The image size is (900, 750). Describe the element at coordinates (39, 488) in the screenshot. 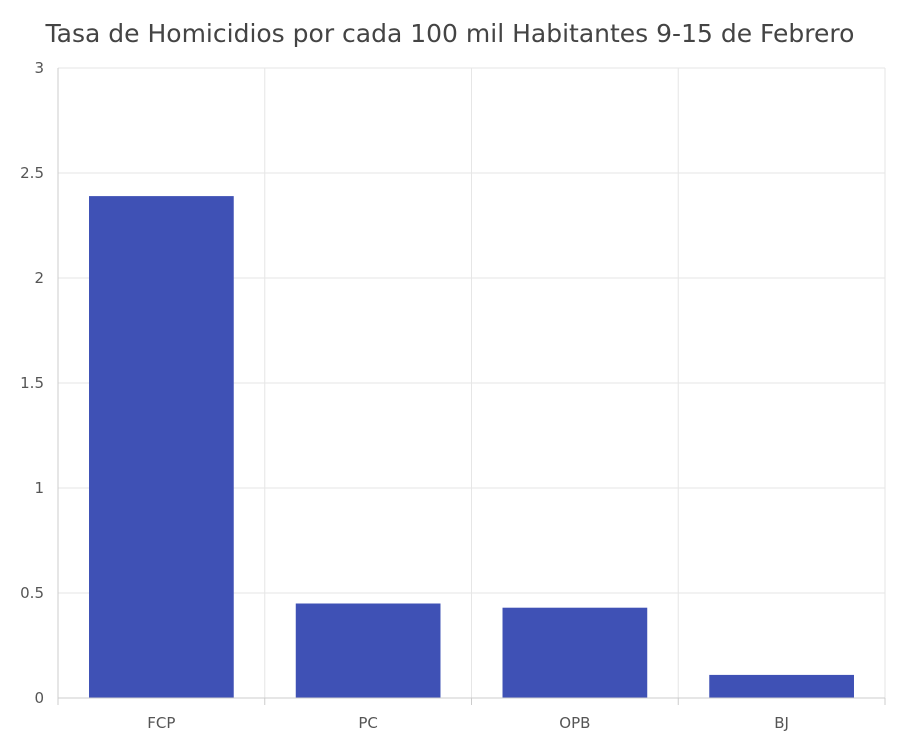

I see `y-tick-label: 1` at that location.